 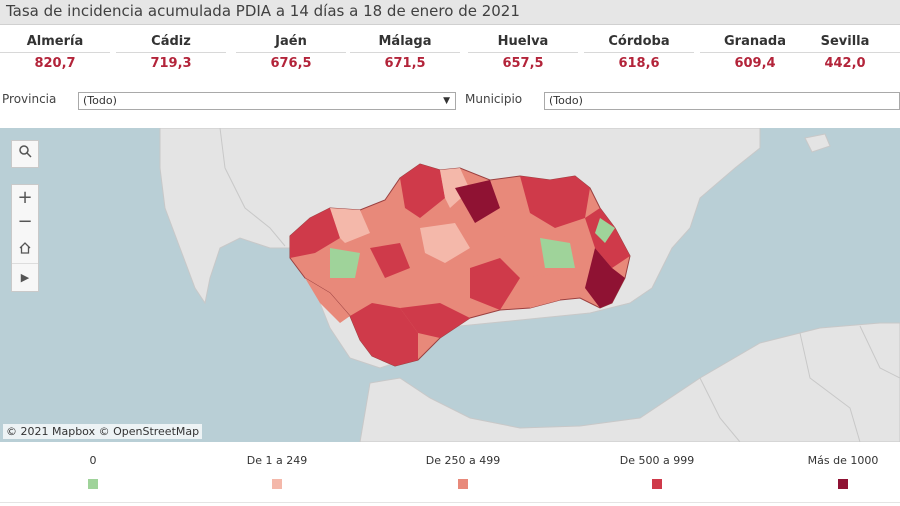 What do you see at coordinates (171, 63) in the screenshot?
I see `stat-value: 719,3` at bounding box center [171, 63].